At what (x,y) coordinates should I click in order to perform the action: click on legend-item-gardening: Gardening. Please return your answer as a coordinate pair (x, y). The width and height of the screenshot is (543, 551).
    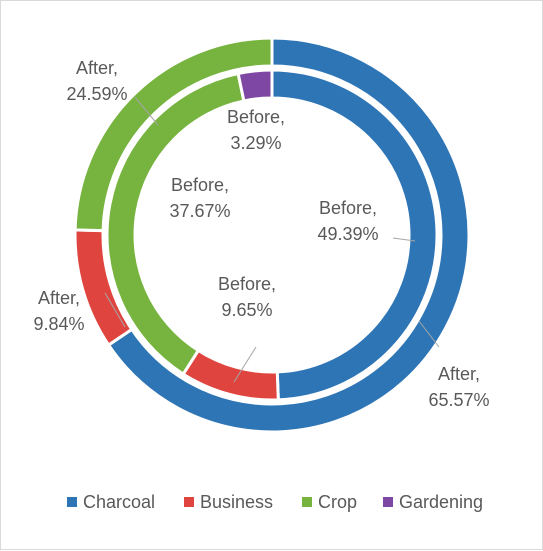
    Looking at the image, I should click on (433, 502).